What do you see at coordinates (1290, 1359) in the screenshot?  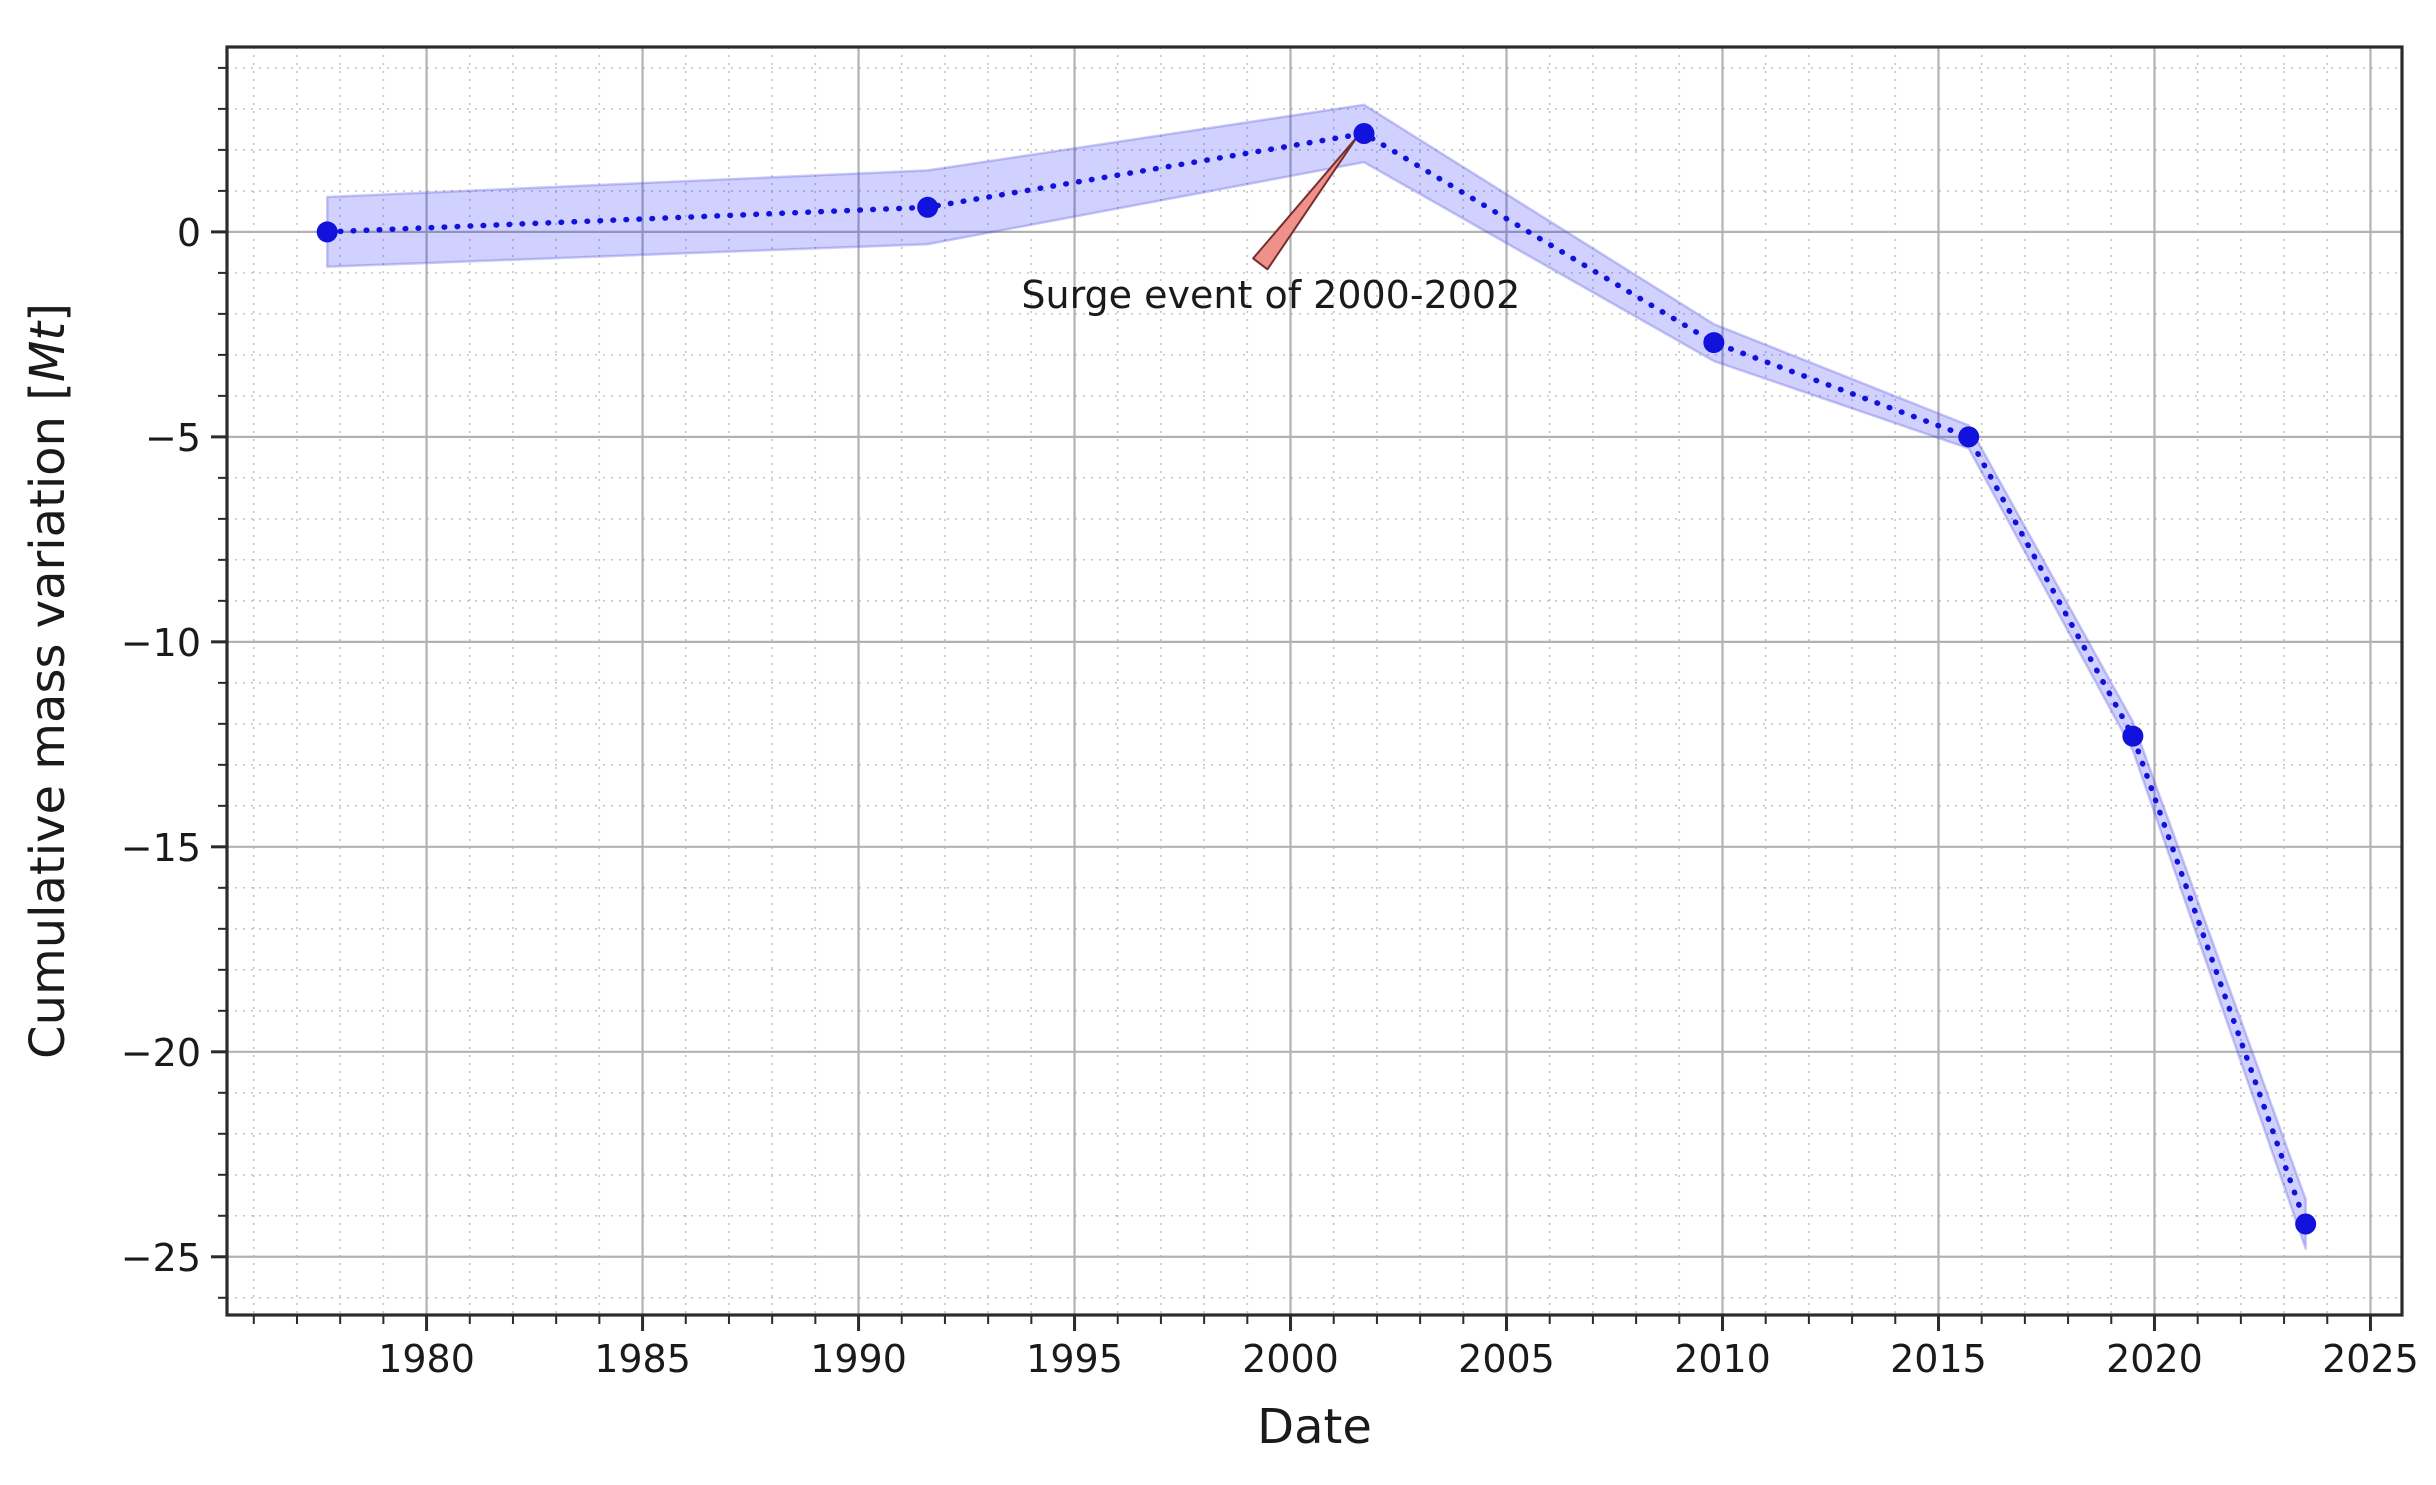 I see `x-tick-label: 2000` at bounding box center [1290, 1359].